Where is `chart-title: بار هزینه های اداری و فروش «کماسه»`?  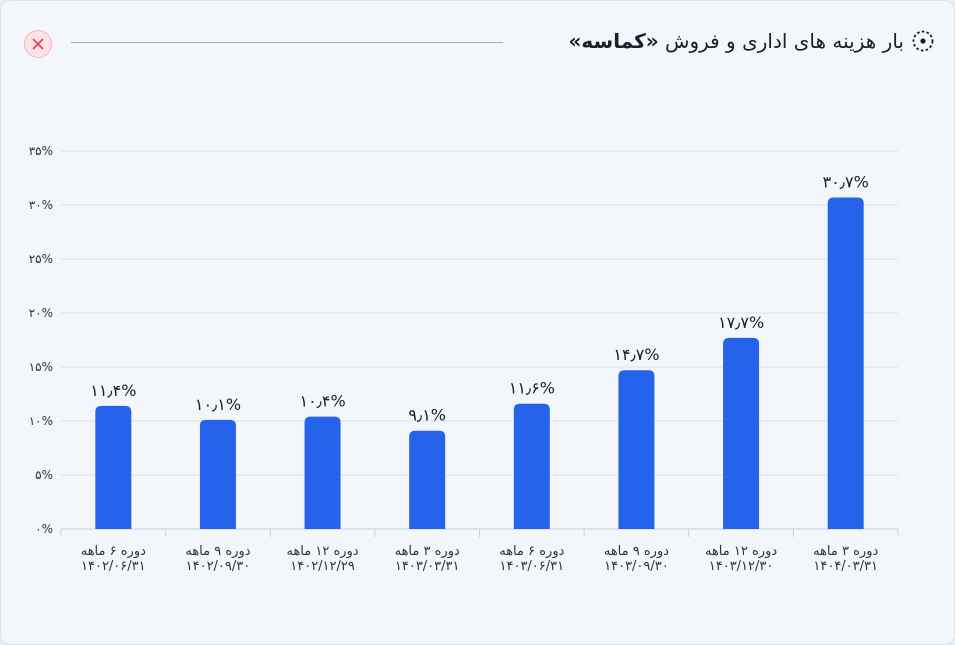 chart-title: بار هزینه های اداری و فروش «کماسه» is located at coordinates (736, 41).